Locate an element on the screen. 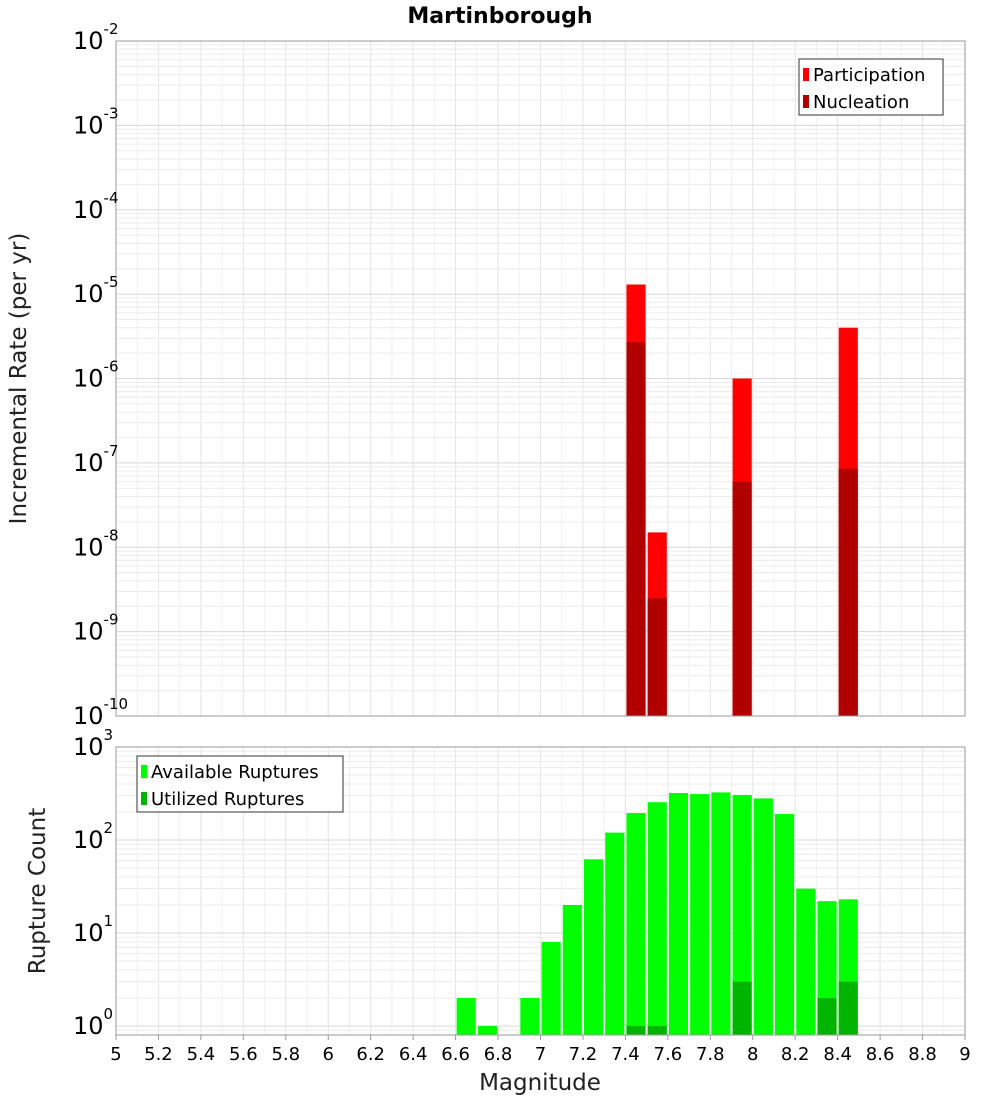 The height and width of the screenshot is (1100, 1000). rate-legend-label: Participation is located at coordinates (869, 75).